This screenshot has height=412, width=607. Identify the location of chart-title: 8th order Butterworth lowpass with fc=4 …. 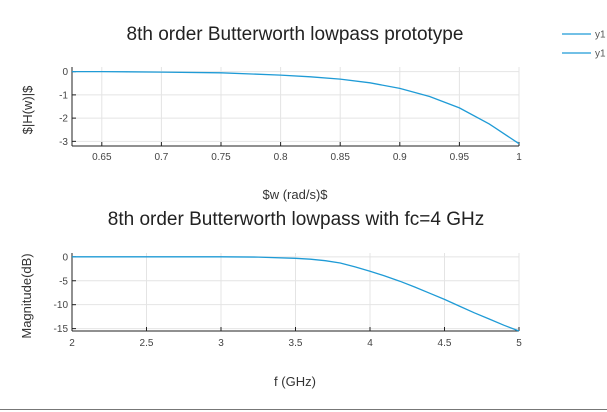
(296, 219).